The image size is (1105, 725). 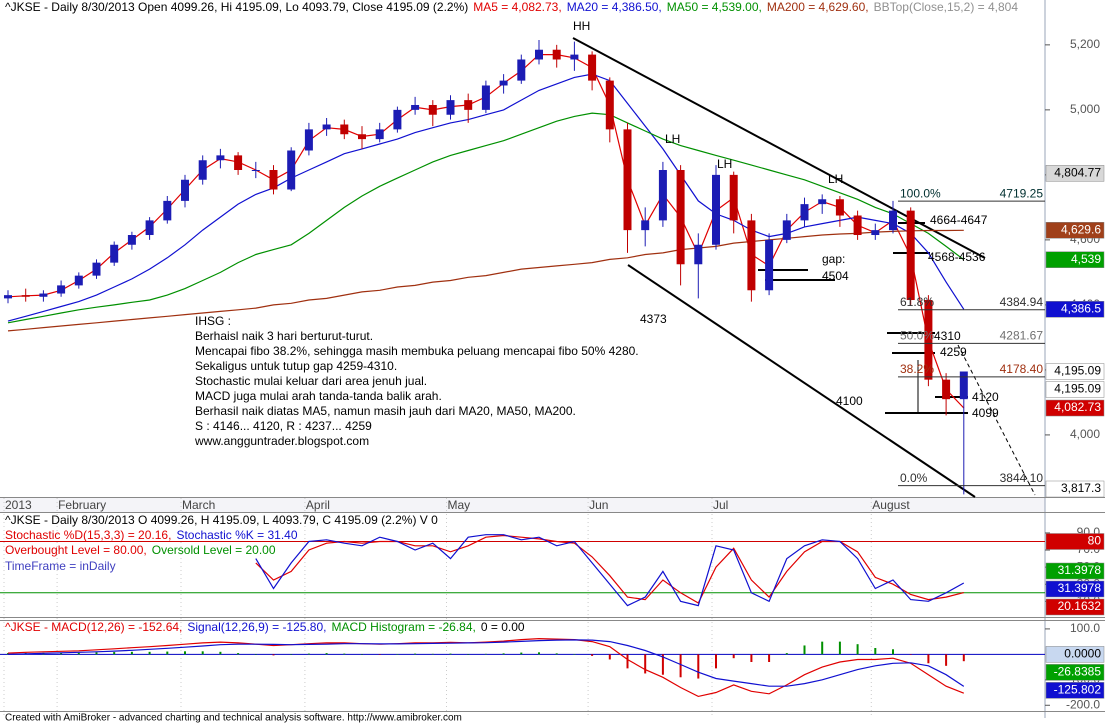 What do you see at coordinates (522, 505) in the screenshot?
I see `date-strip` at bounding box center [522, 505].